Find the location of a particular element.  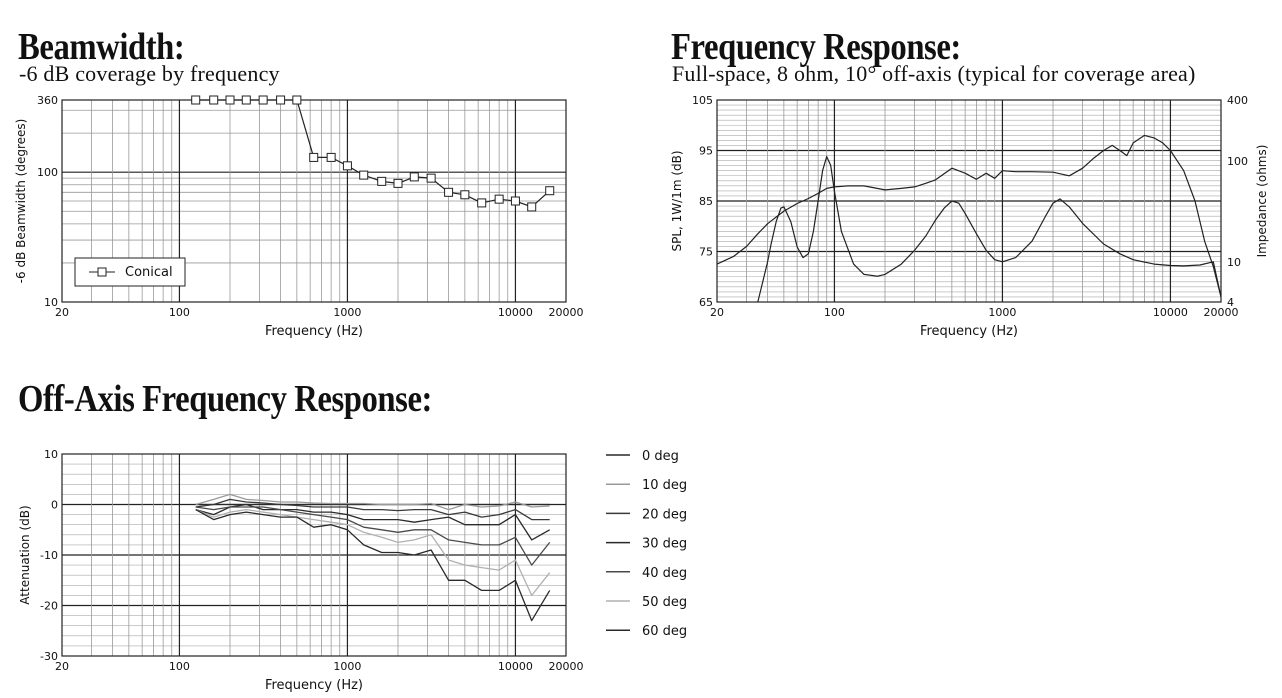

y-tick-label: 95 is located at coordinates (706, 151).